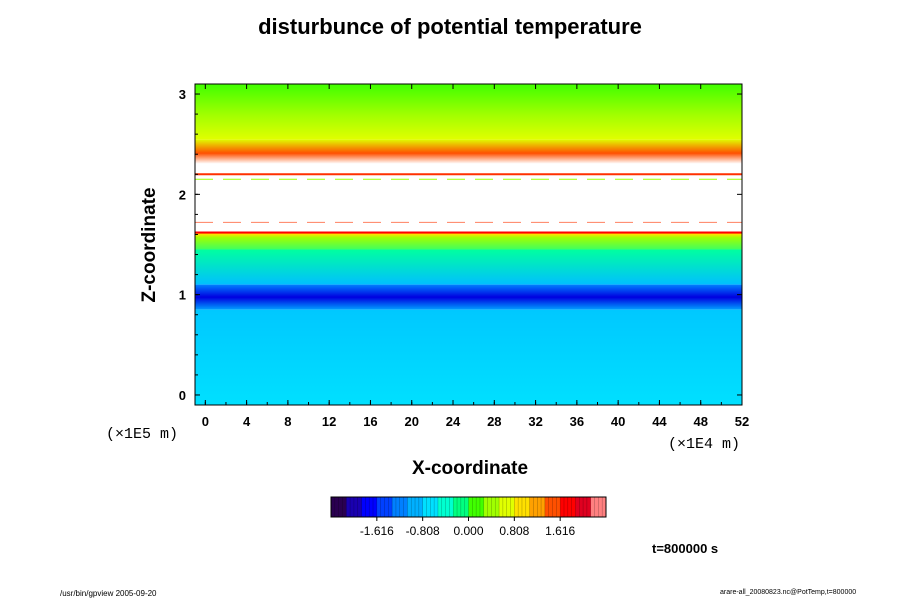 Image resolution: width=900 pixels, height=600 pixels. I want to click on y-scale-label: (×1E5 m), so click(142, 434).